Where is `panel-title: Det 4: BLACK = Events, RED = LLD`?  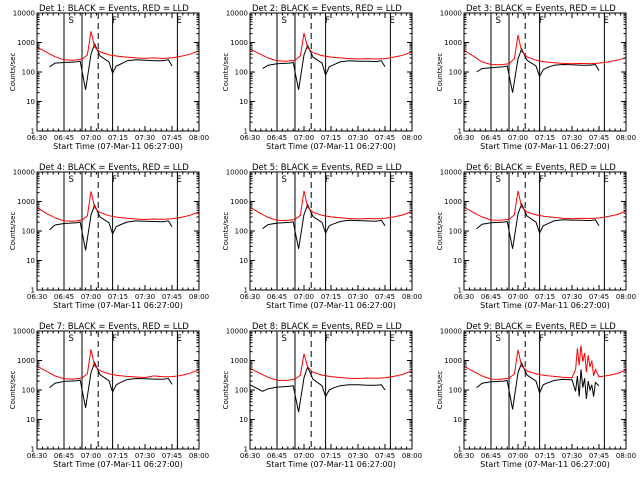
panel-title: Det 4: BLACK = Events, RED = LLD is located at coordinates (114, 168).